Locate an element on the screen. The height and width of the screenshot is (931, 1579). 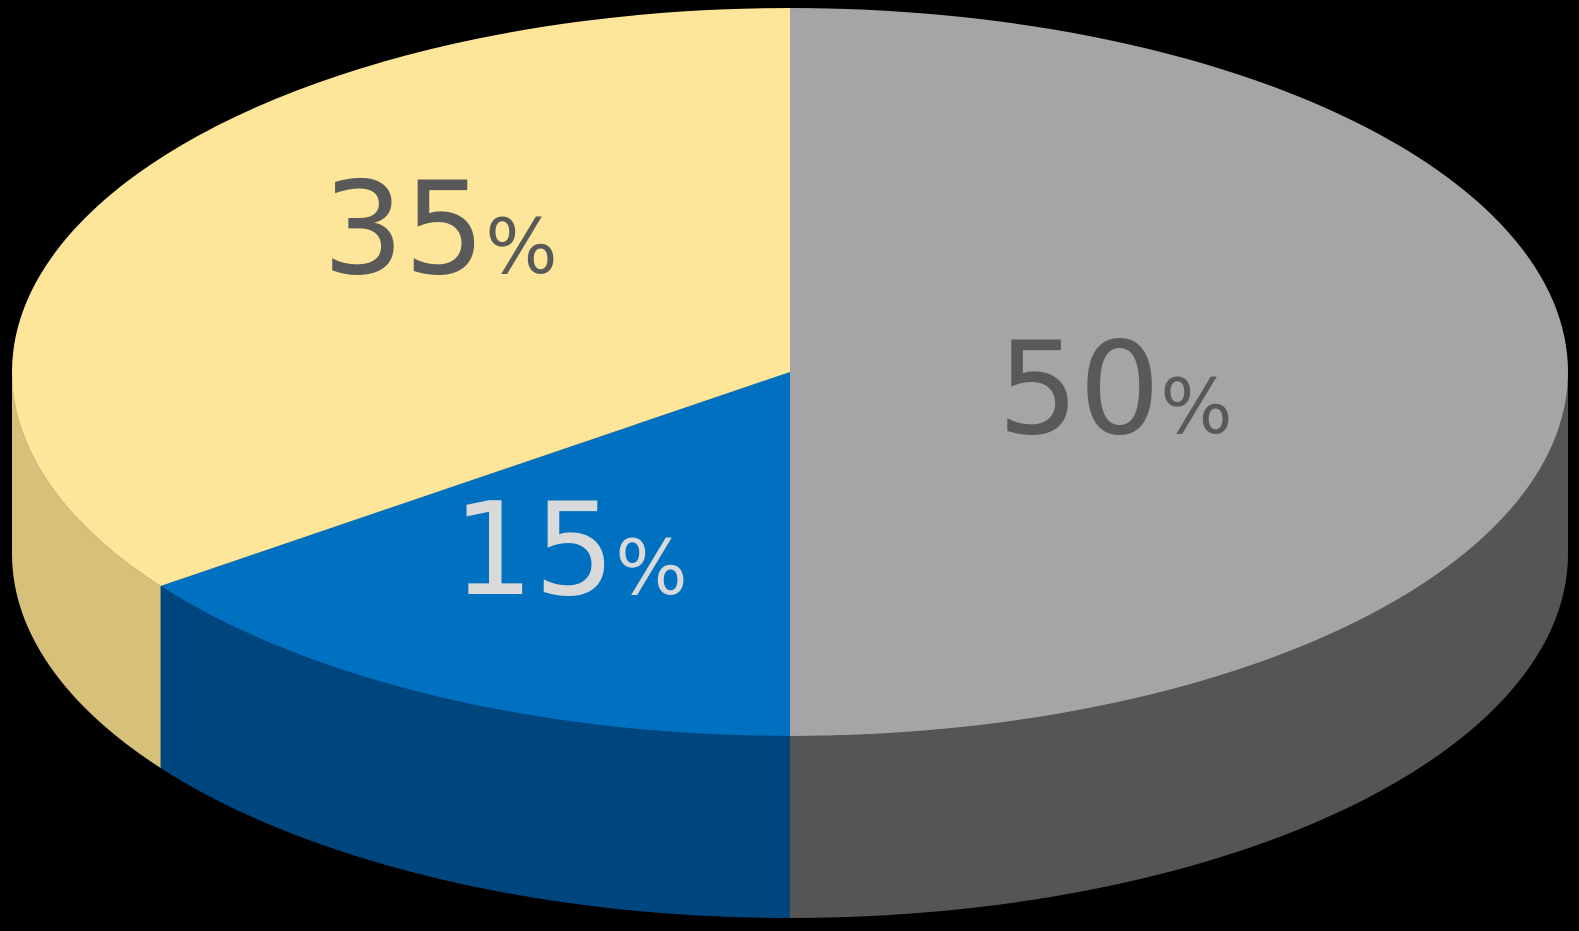
data-label-35: 35% is located at coordinates (439, 229).